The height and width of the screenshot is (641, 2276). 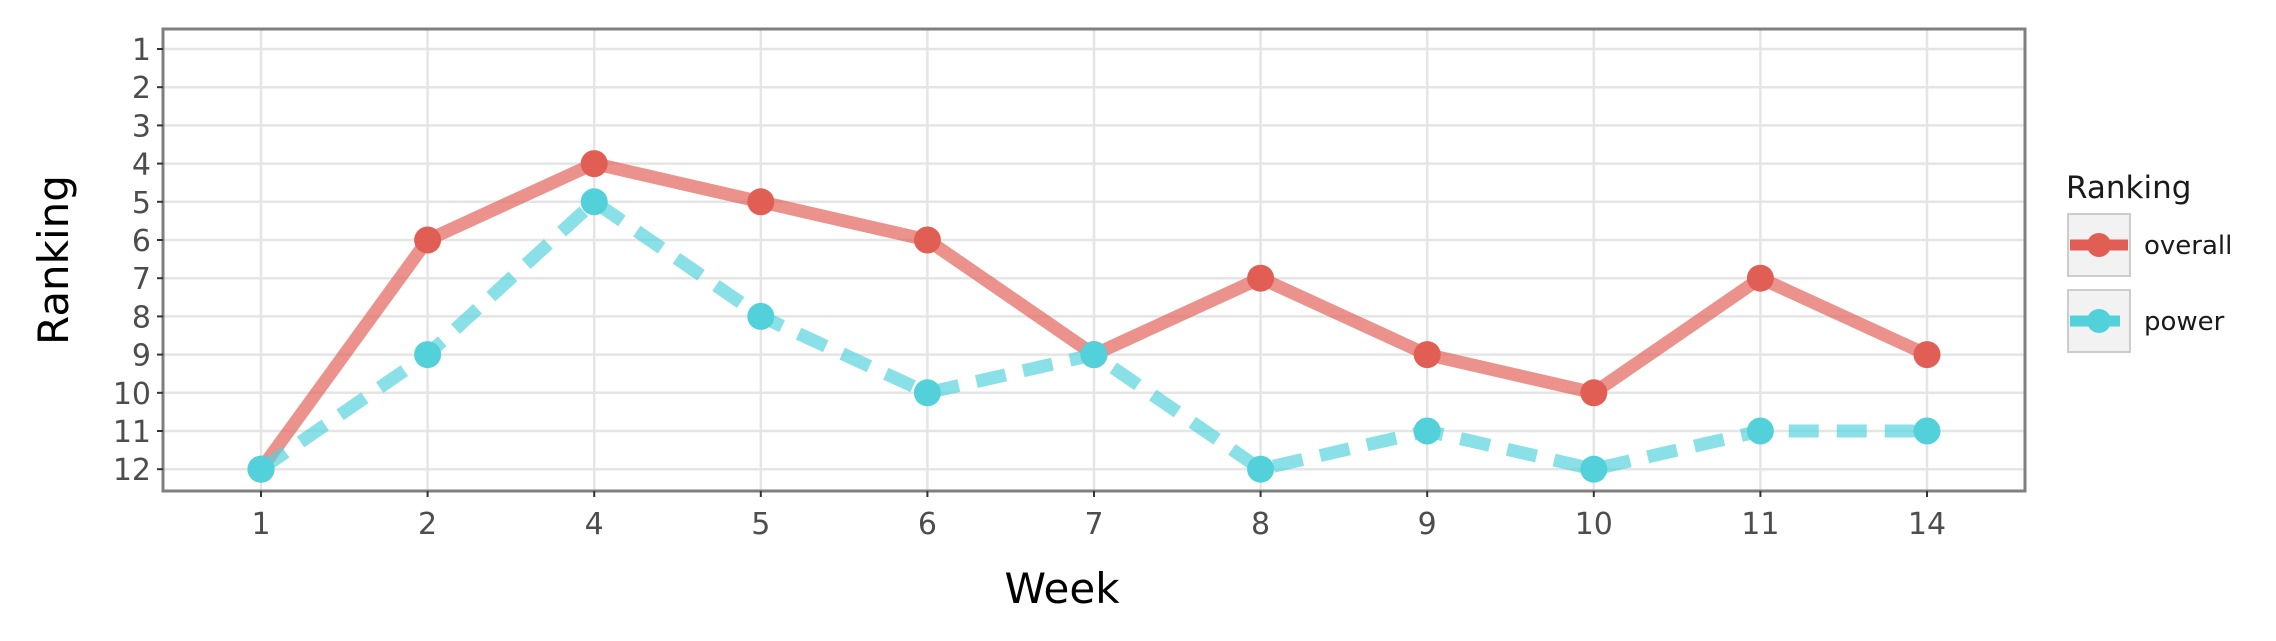 I want to click on x-tick-label: 8, so click(x=1260, y=524).